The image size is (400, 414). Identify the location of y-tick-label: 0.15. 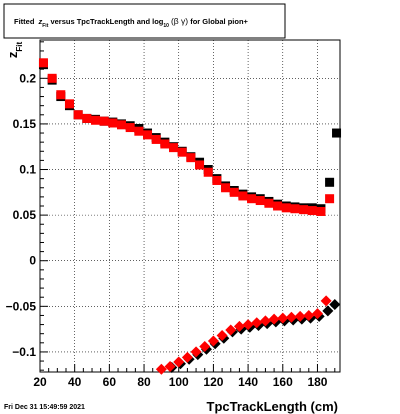
(25, 124).